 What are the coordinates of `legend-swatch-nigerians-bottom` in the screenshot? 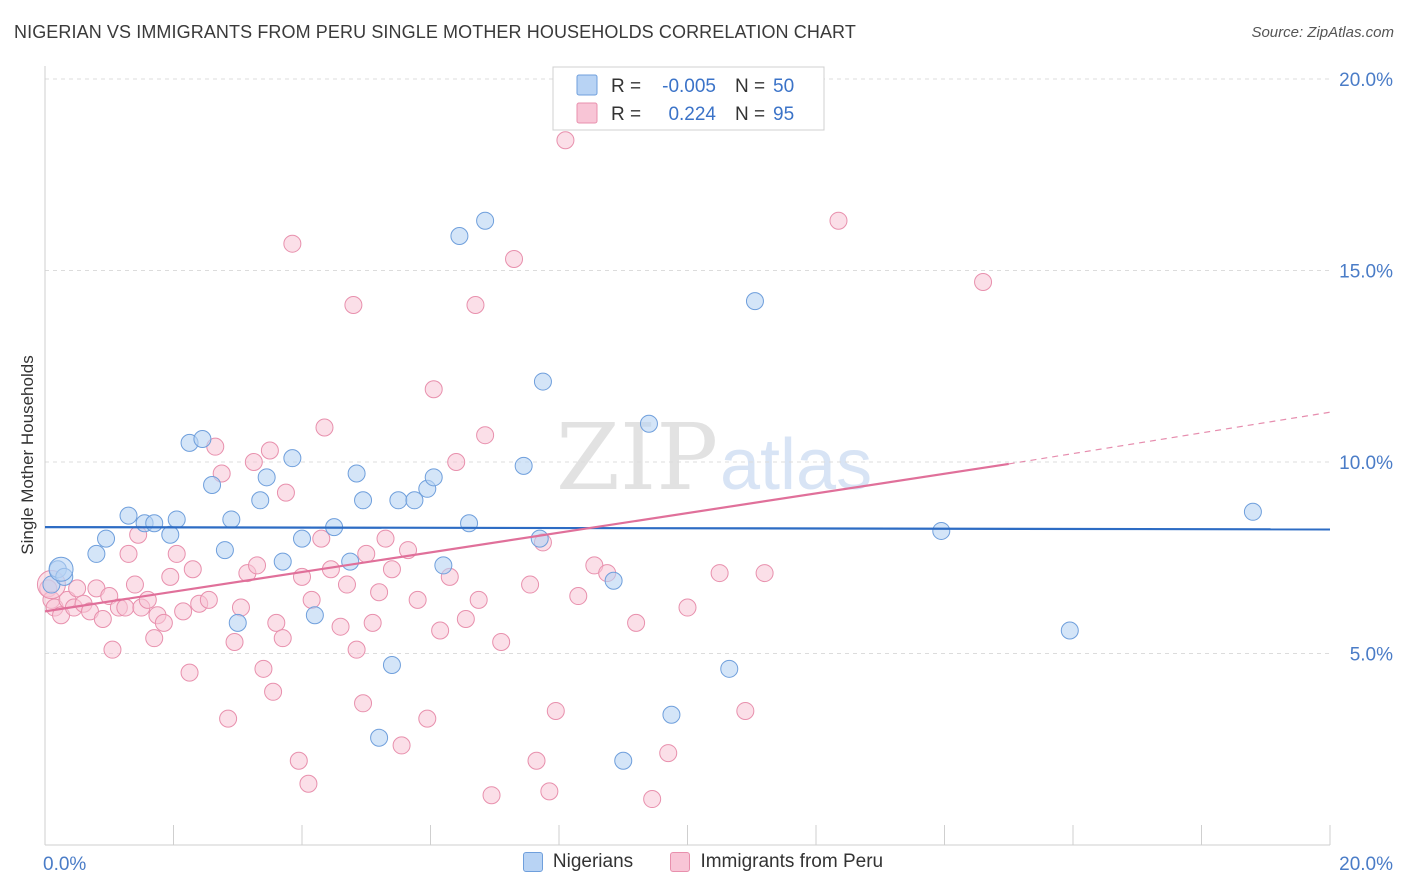 It's located at (532, 862).